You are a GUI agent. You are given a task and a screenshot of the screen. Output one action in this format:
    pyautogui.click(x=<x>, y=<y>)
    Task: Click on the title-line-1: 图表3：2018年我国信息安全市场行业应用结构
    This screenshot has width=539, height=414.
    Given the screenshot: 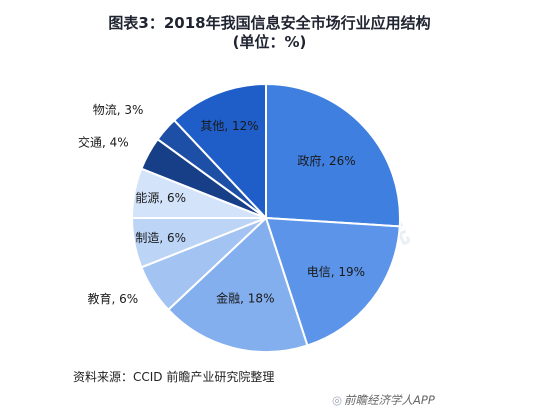 What is the action you would take?
    pyautogui.click(x=269, y=23)
    